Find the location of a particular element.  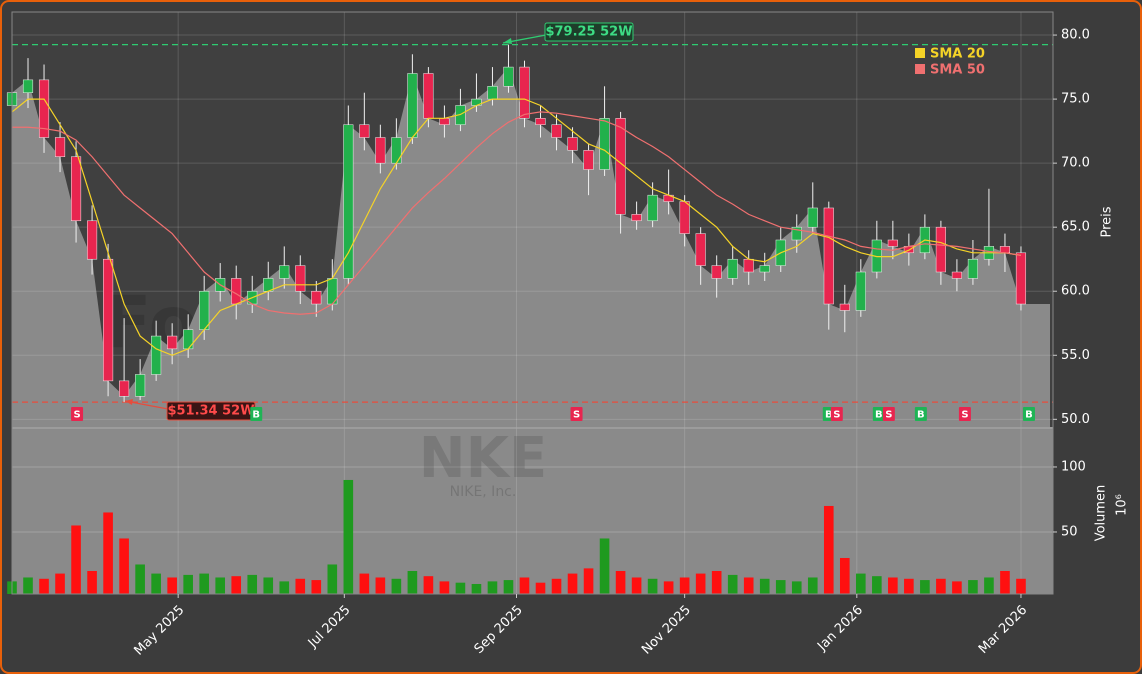

y-tick-label: 80.0 is located at coordinates (1075, 35).